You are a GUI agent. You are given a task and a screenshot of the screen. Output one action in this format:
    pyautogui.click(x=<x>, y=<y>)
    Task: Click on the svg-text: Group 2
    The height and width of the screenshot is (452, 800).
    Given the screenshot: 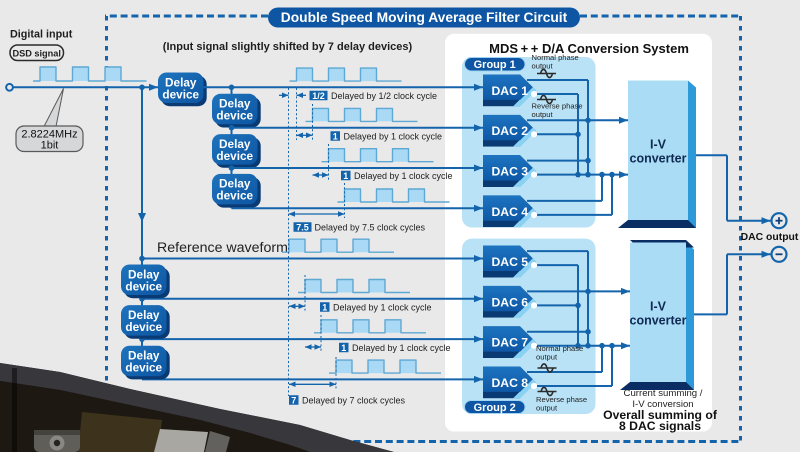 What is the action you would take?
    pyautogui.click(x=495, y=408)
    